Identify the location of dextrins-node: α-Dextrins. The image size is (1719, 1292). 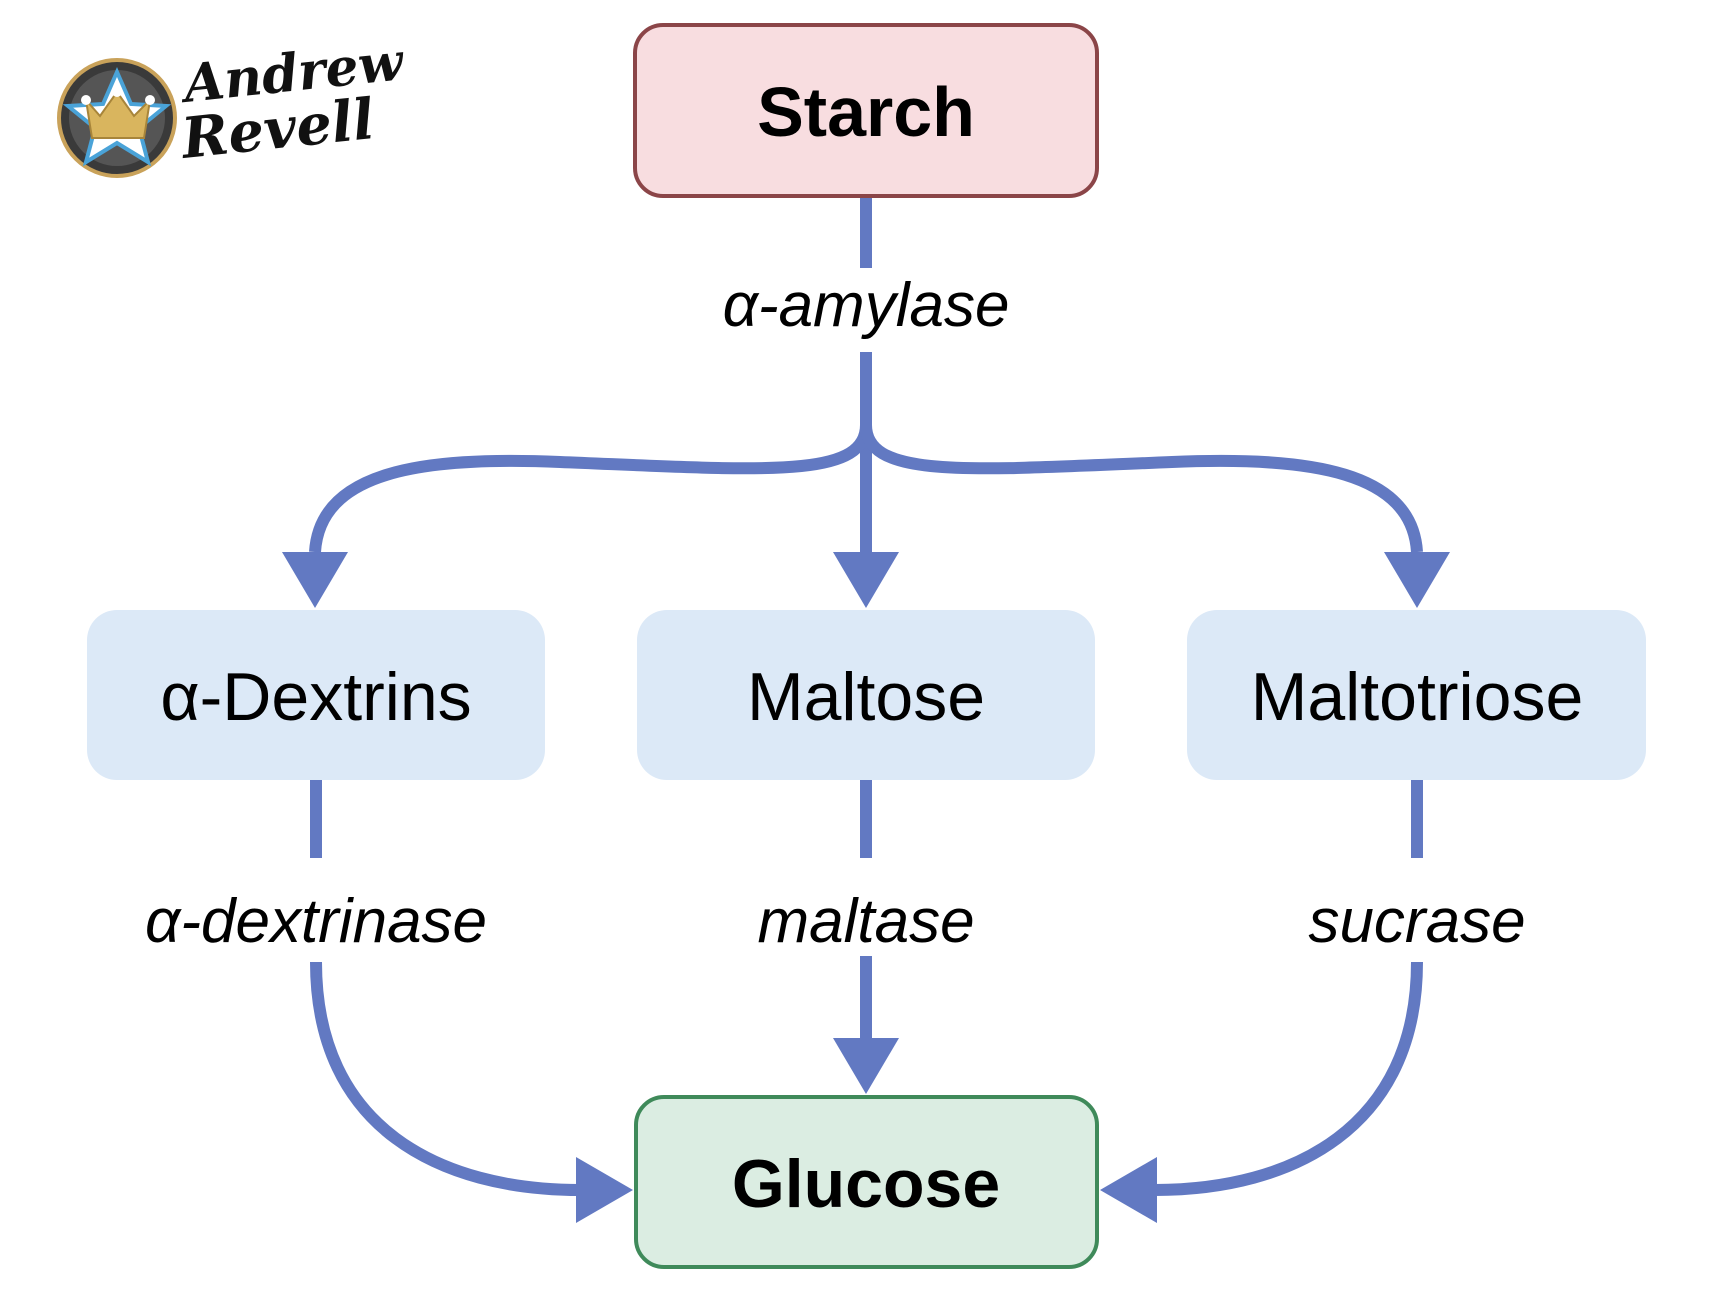
(316, 695).